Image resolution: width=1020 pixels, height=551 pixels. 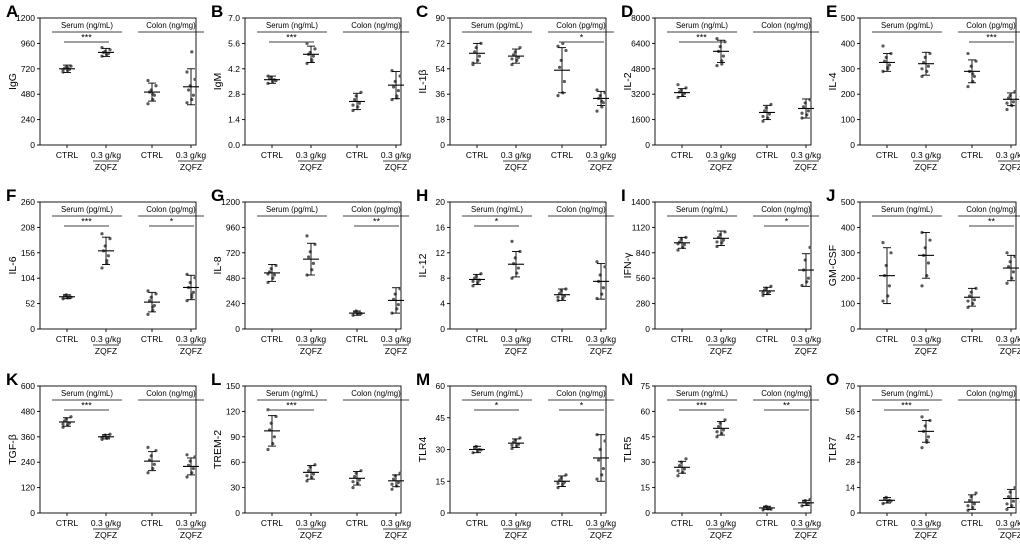 What do you see at coordinates (233, 278) in the screenshot?
I see `y-tick-label: 480` at bounding box center [233, 278].